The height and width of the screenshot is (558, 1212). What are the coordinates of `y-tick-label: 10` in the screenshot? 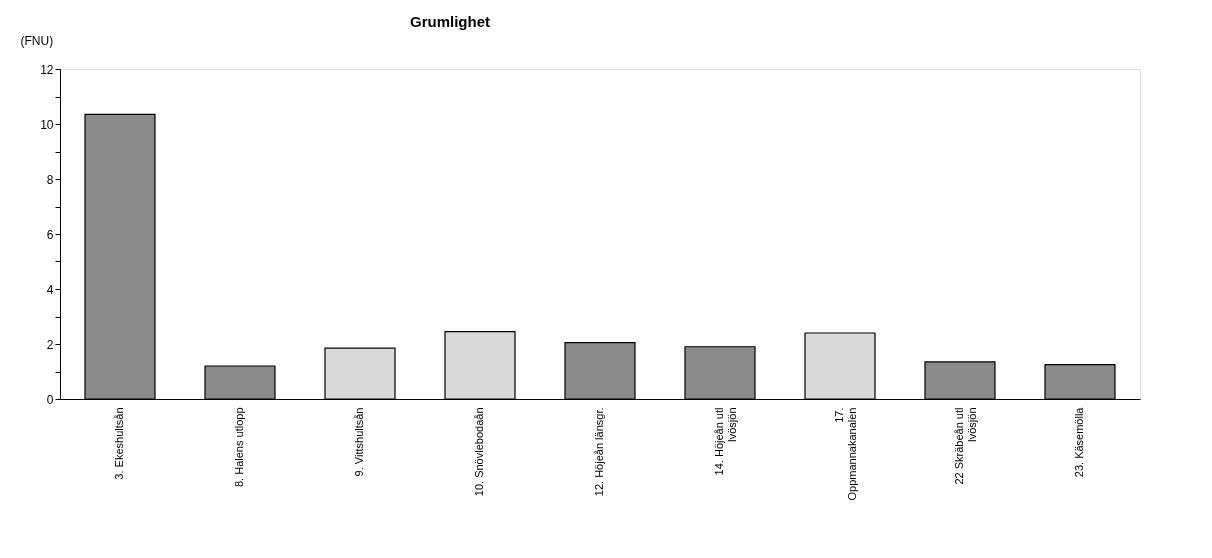 It's located at (47, 124).